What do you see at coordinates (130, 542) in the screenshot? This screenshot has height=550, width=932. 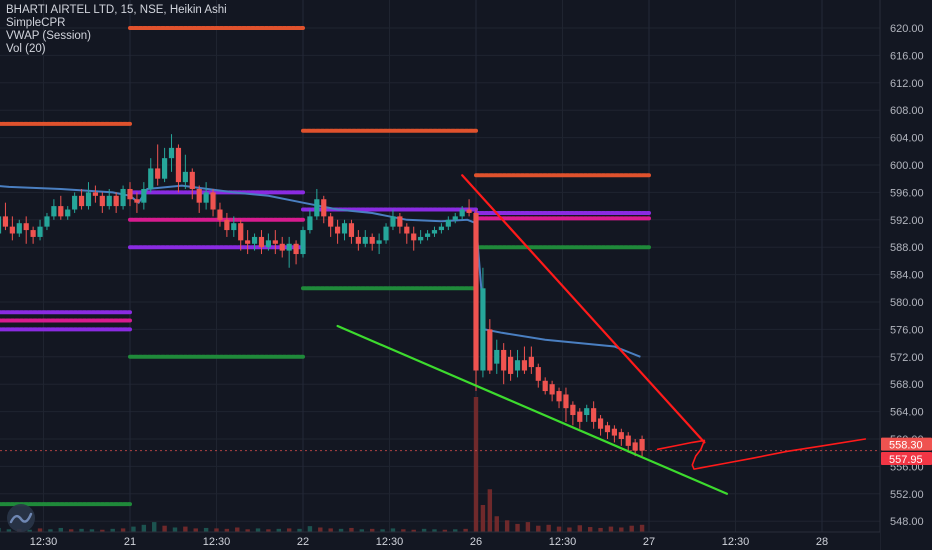 I see `time-tick-label: 21` at bounding box center [130, 542].